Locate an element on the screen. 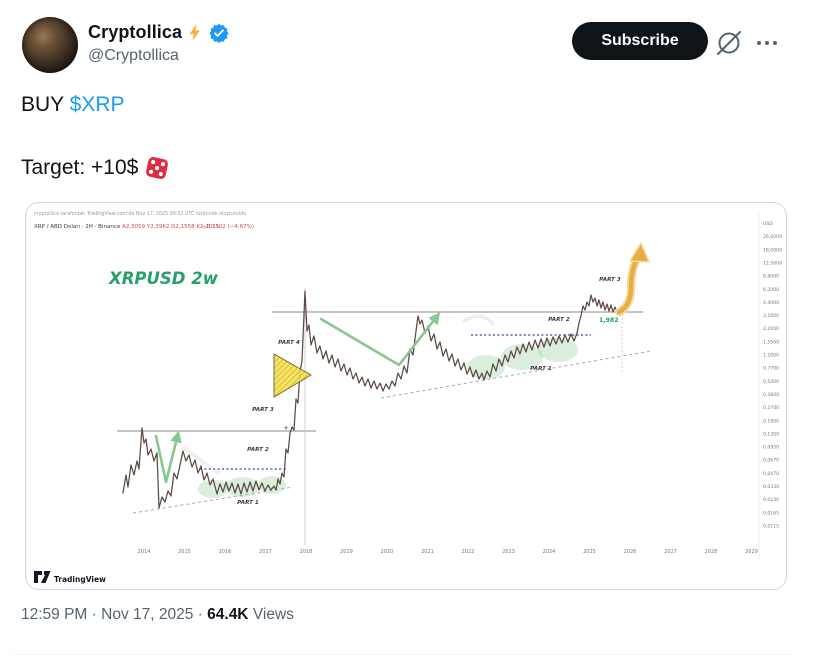 The width and height of the screenshot is (825, 660). price-tick: 0,3800 is located at coordinates (771, 395).